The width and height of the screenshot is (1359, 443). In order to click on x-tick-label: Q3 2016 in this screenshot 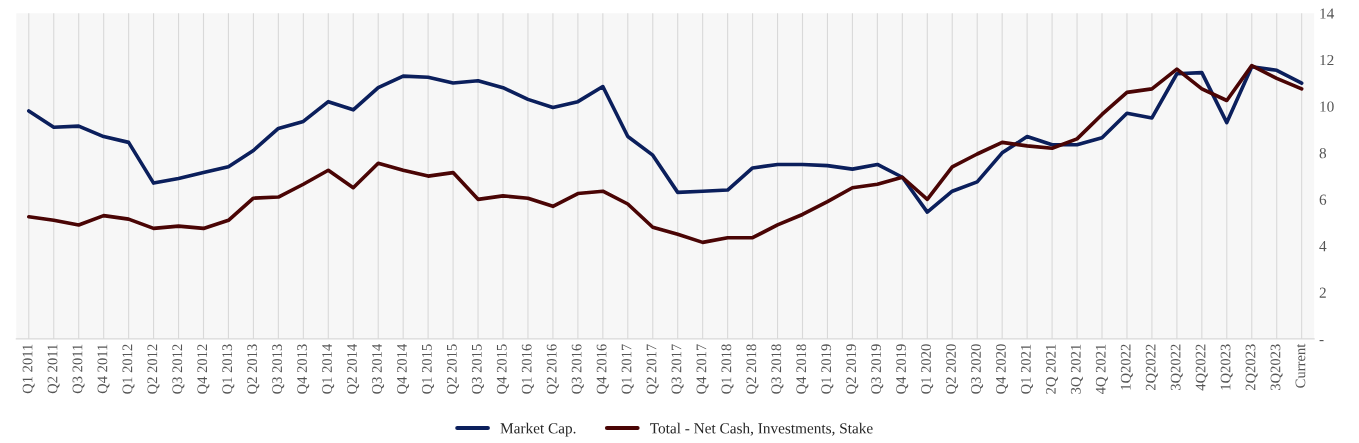, I will do `click(577, 369)`.